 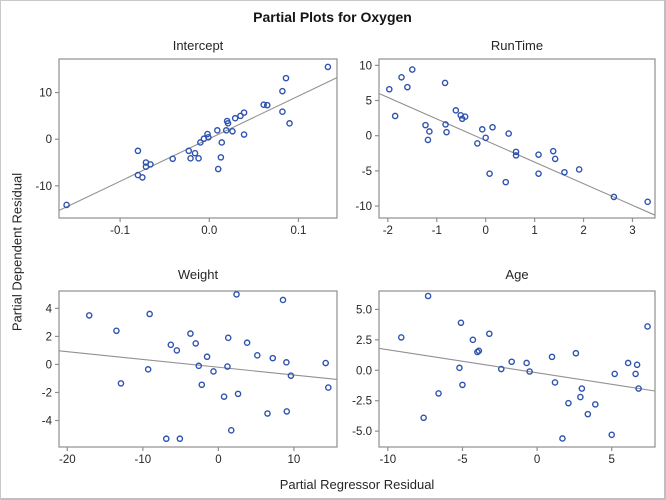 I want to click on y-tick-label: -5, so click(x=367, y=172).